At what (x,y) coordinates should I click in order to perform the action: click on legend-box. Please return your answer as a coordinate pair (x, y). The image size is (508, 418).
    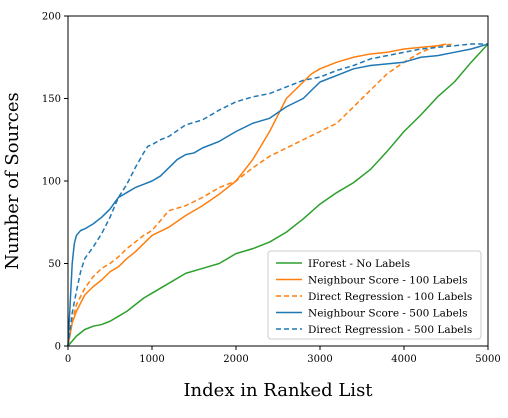
    Looking at the image, I should click on (374, 295).